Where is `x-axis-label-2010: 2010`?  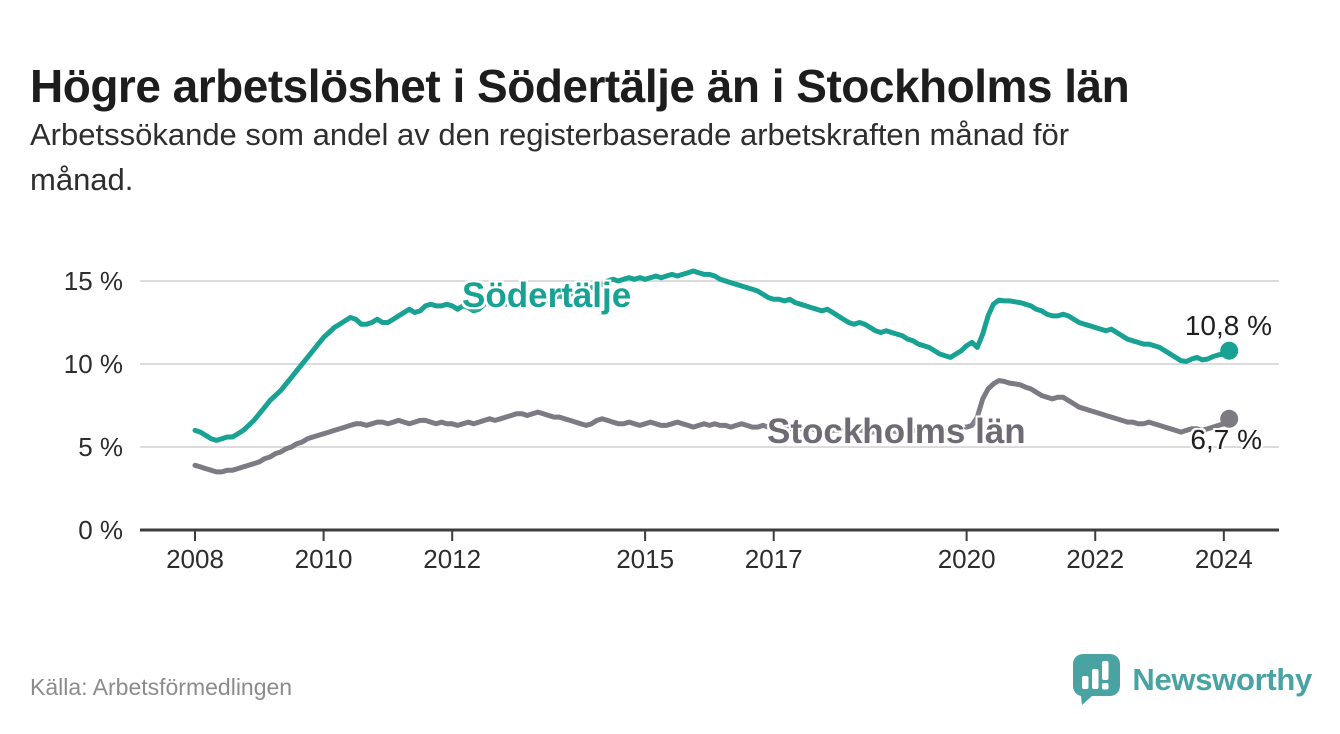
x-axis-label-2010: 2010 is located at coordinates (324, 559).